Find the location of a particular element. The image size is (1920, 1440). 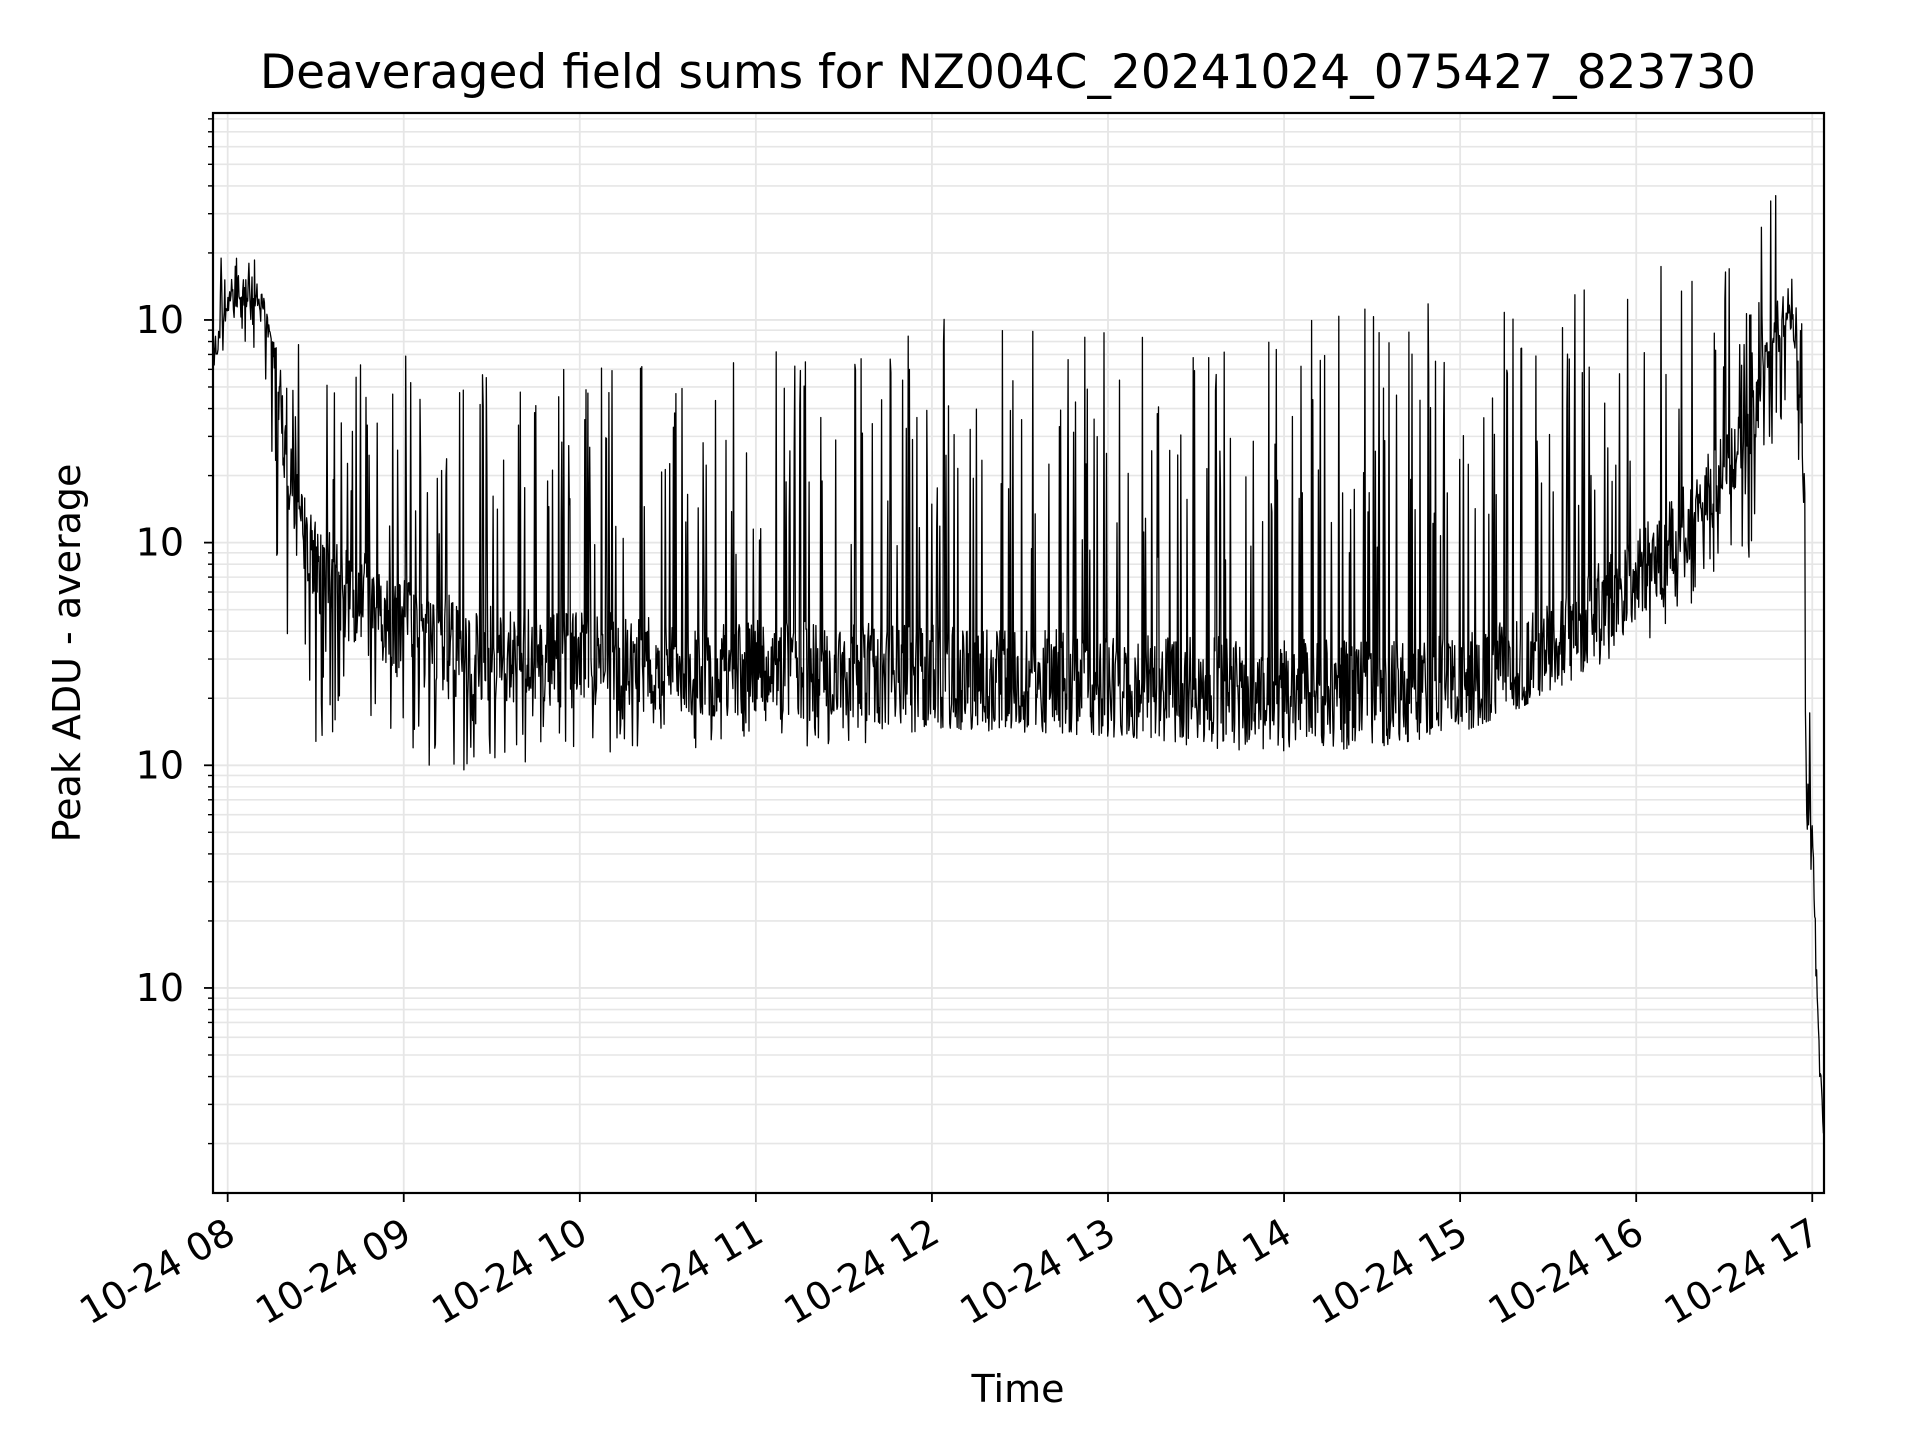

x-tick-label: 10-24 10 is located at coordinates (509, 1272).